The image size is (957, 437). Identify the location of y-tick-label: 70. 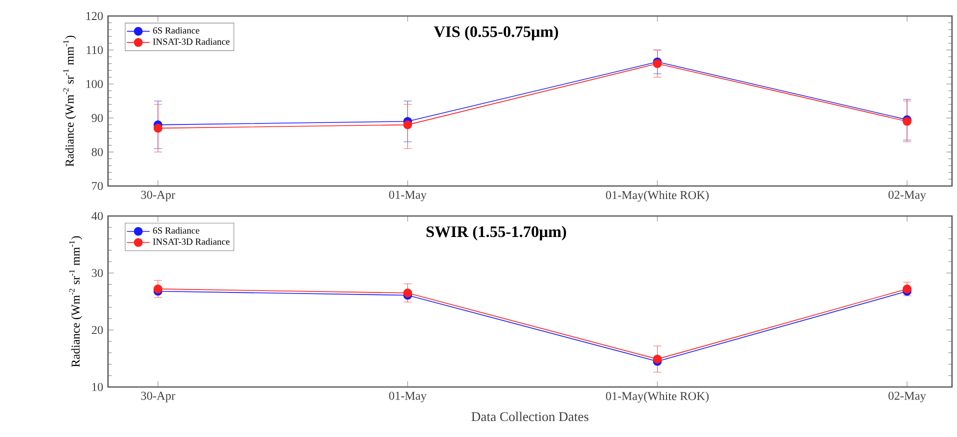
(97, 186).